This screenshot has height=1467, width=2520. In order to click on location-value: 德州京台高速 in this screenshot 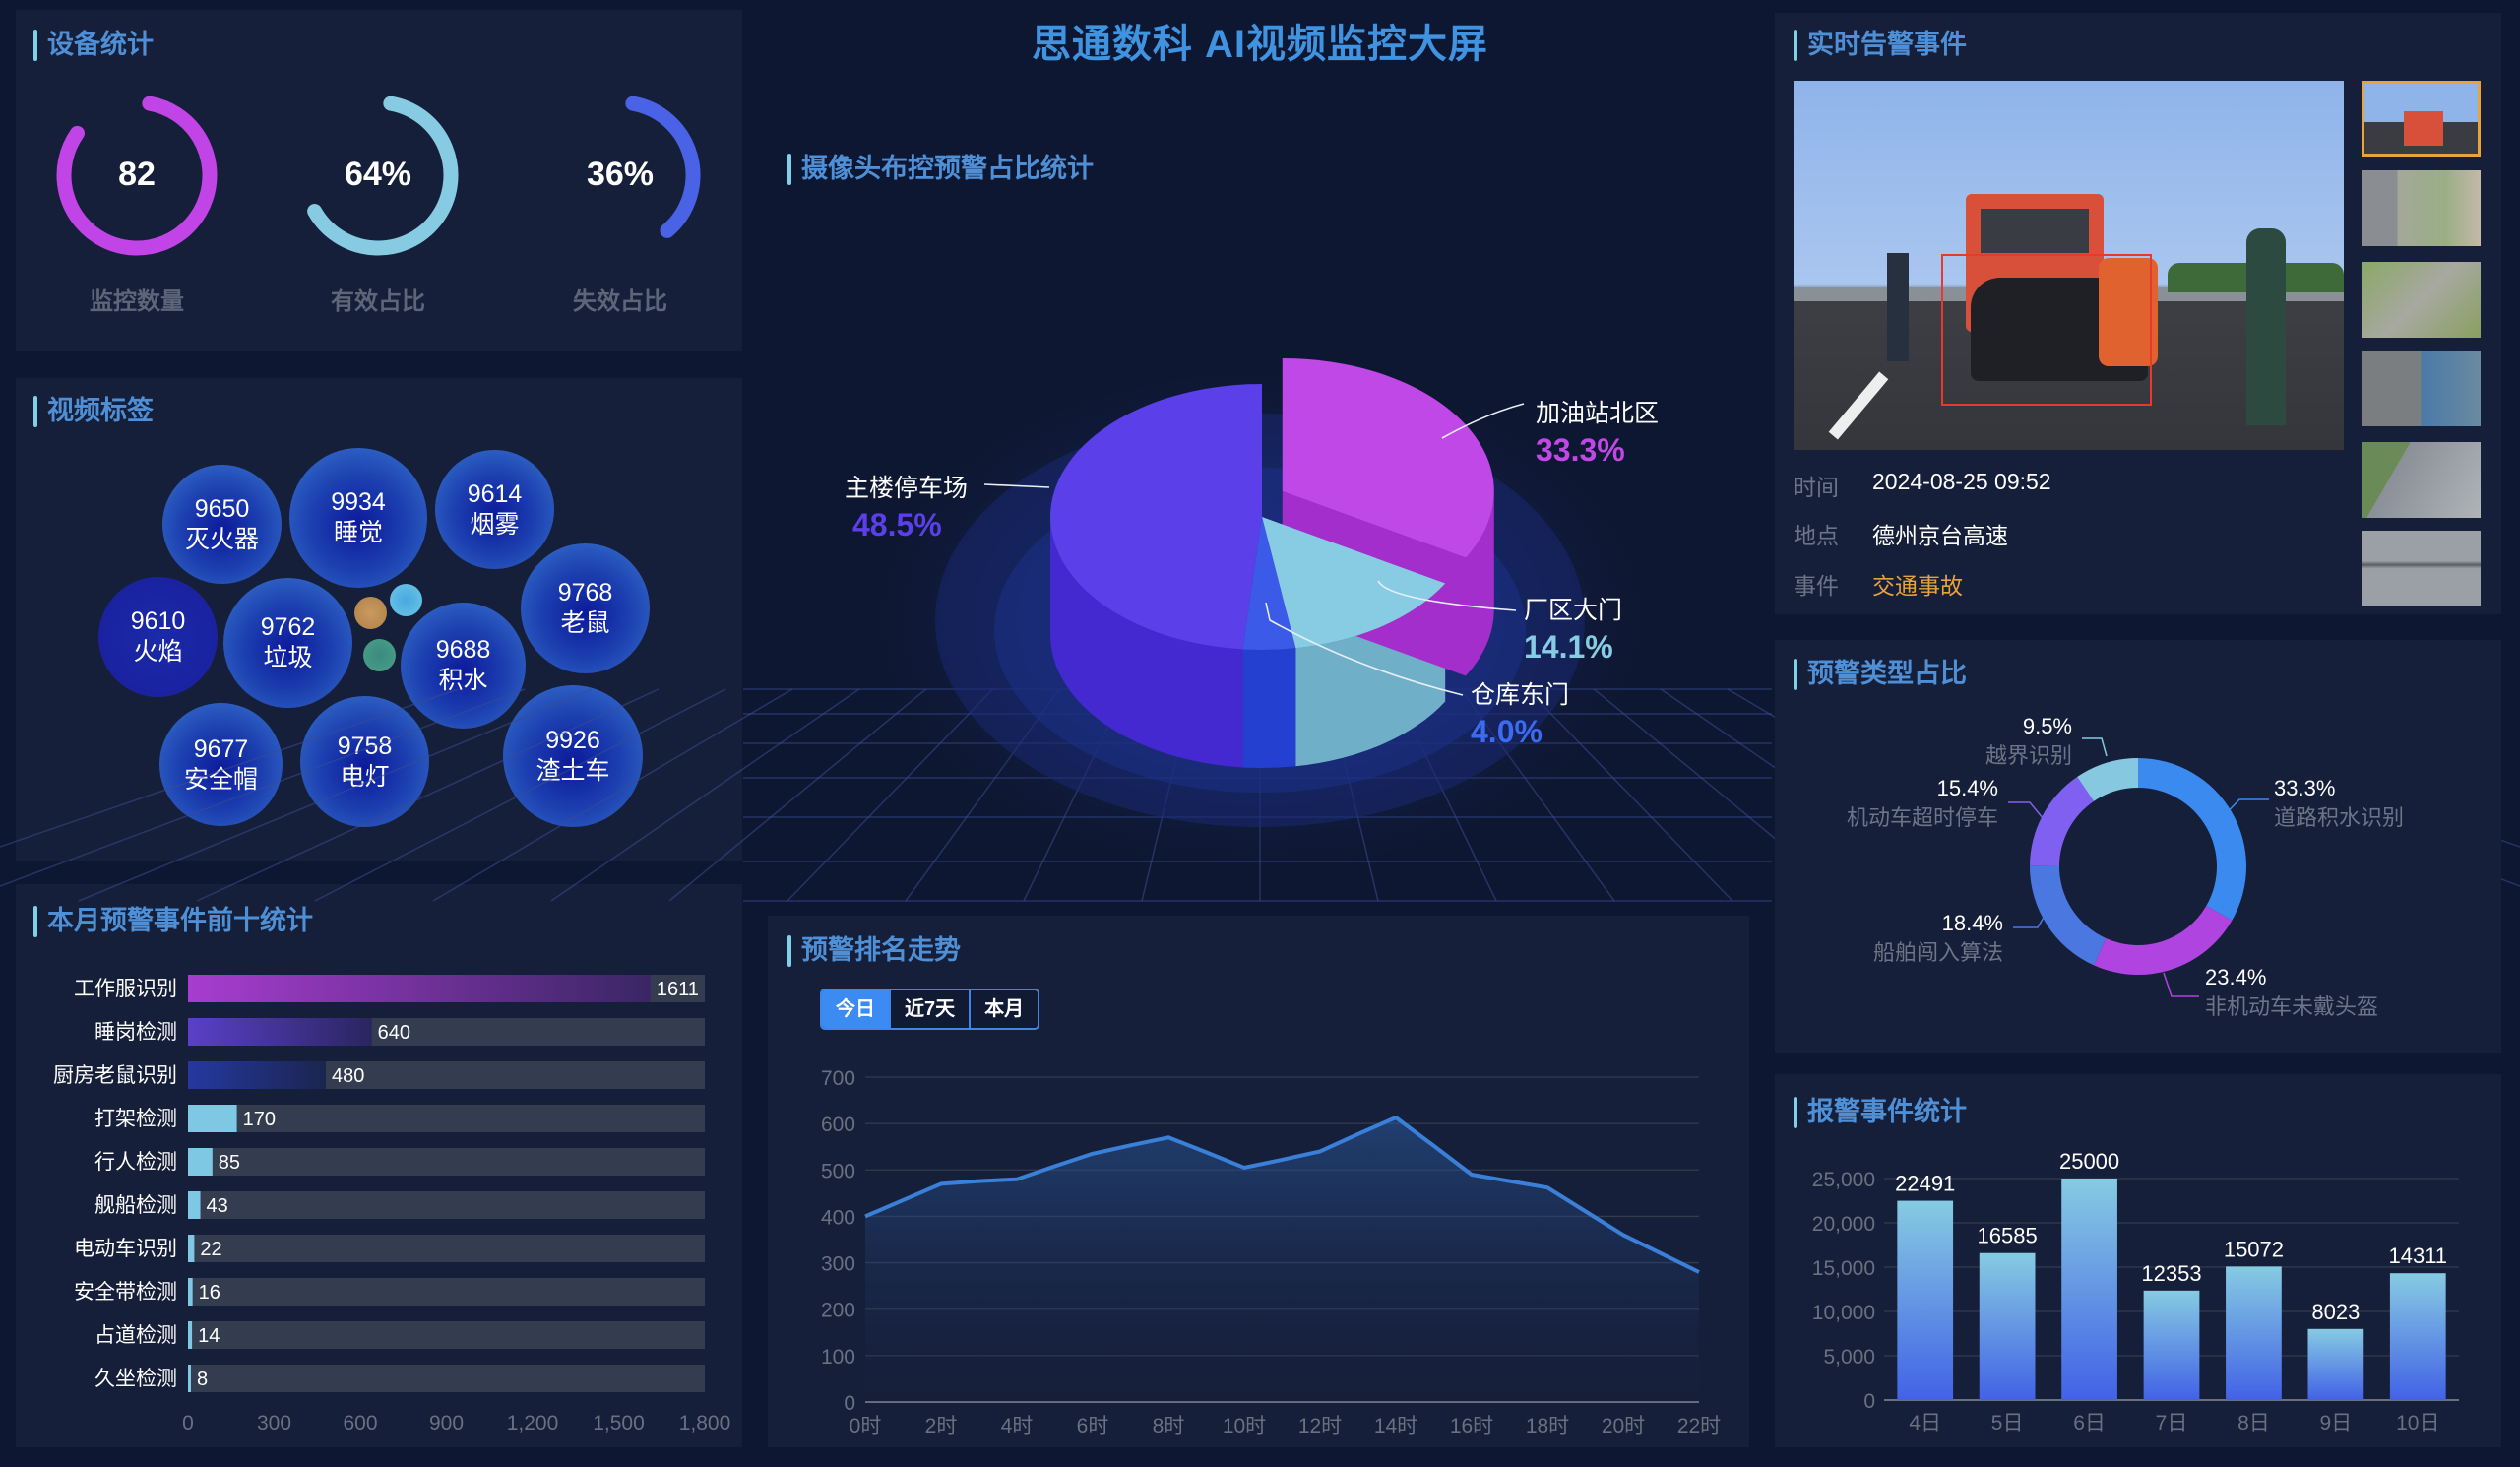, I will do `click(1940, 535)`.